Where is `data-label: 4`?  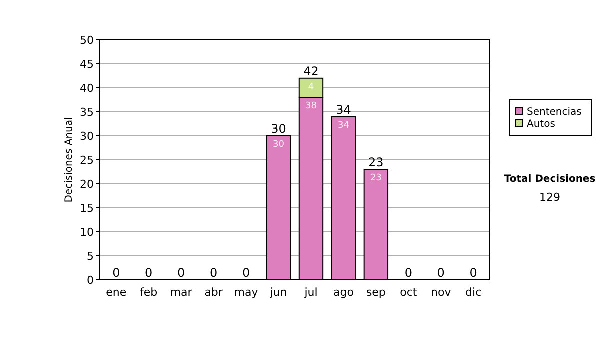 data-label: 4 is located at coordinates (311, 87).